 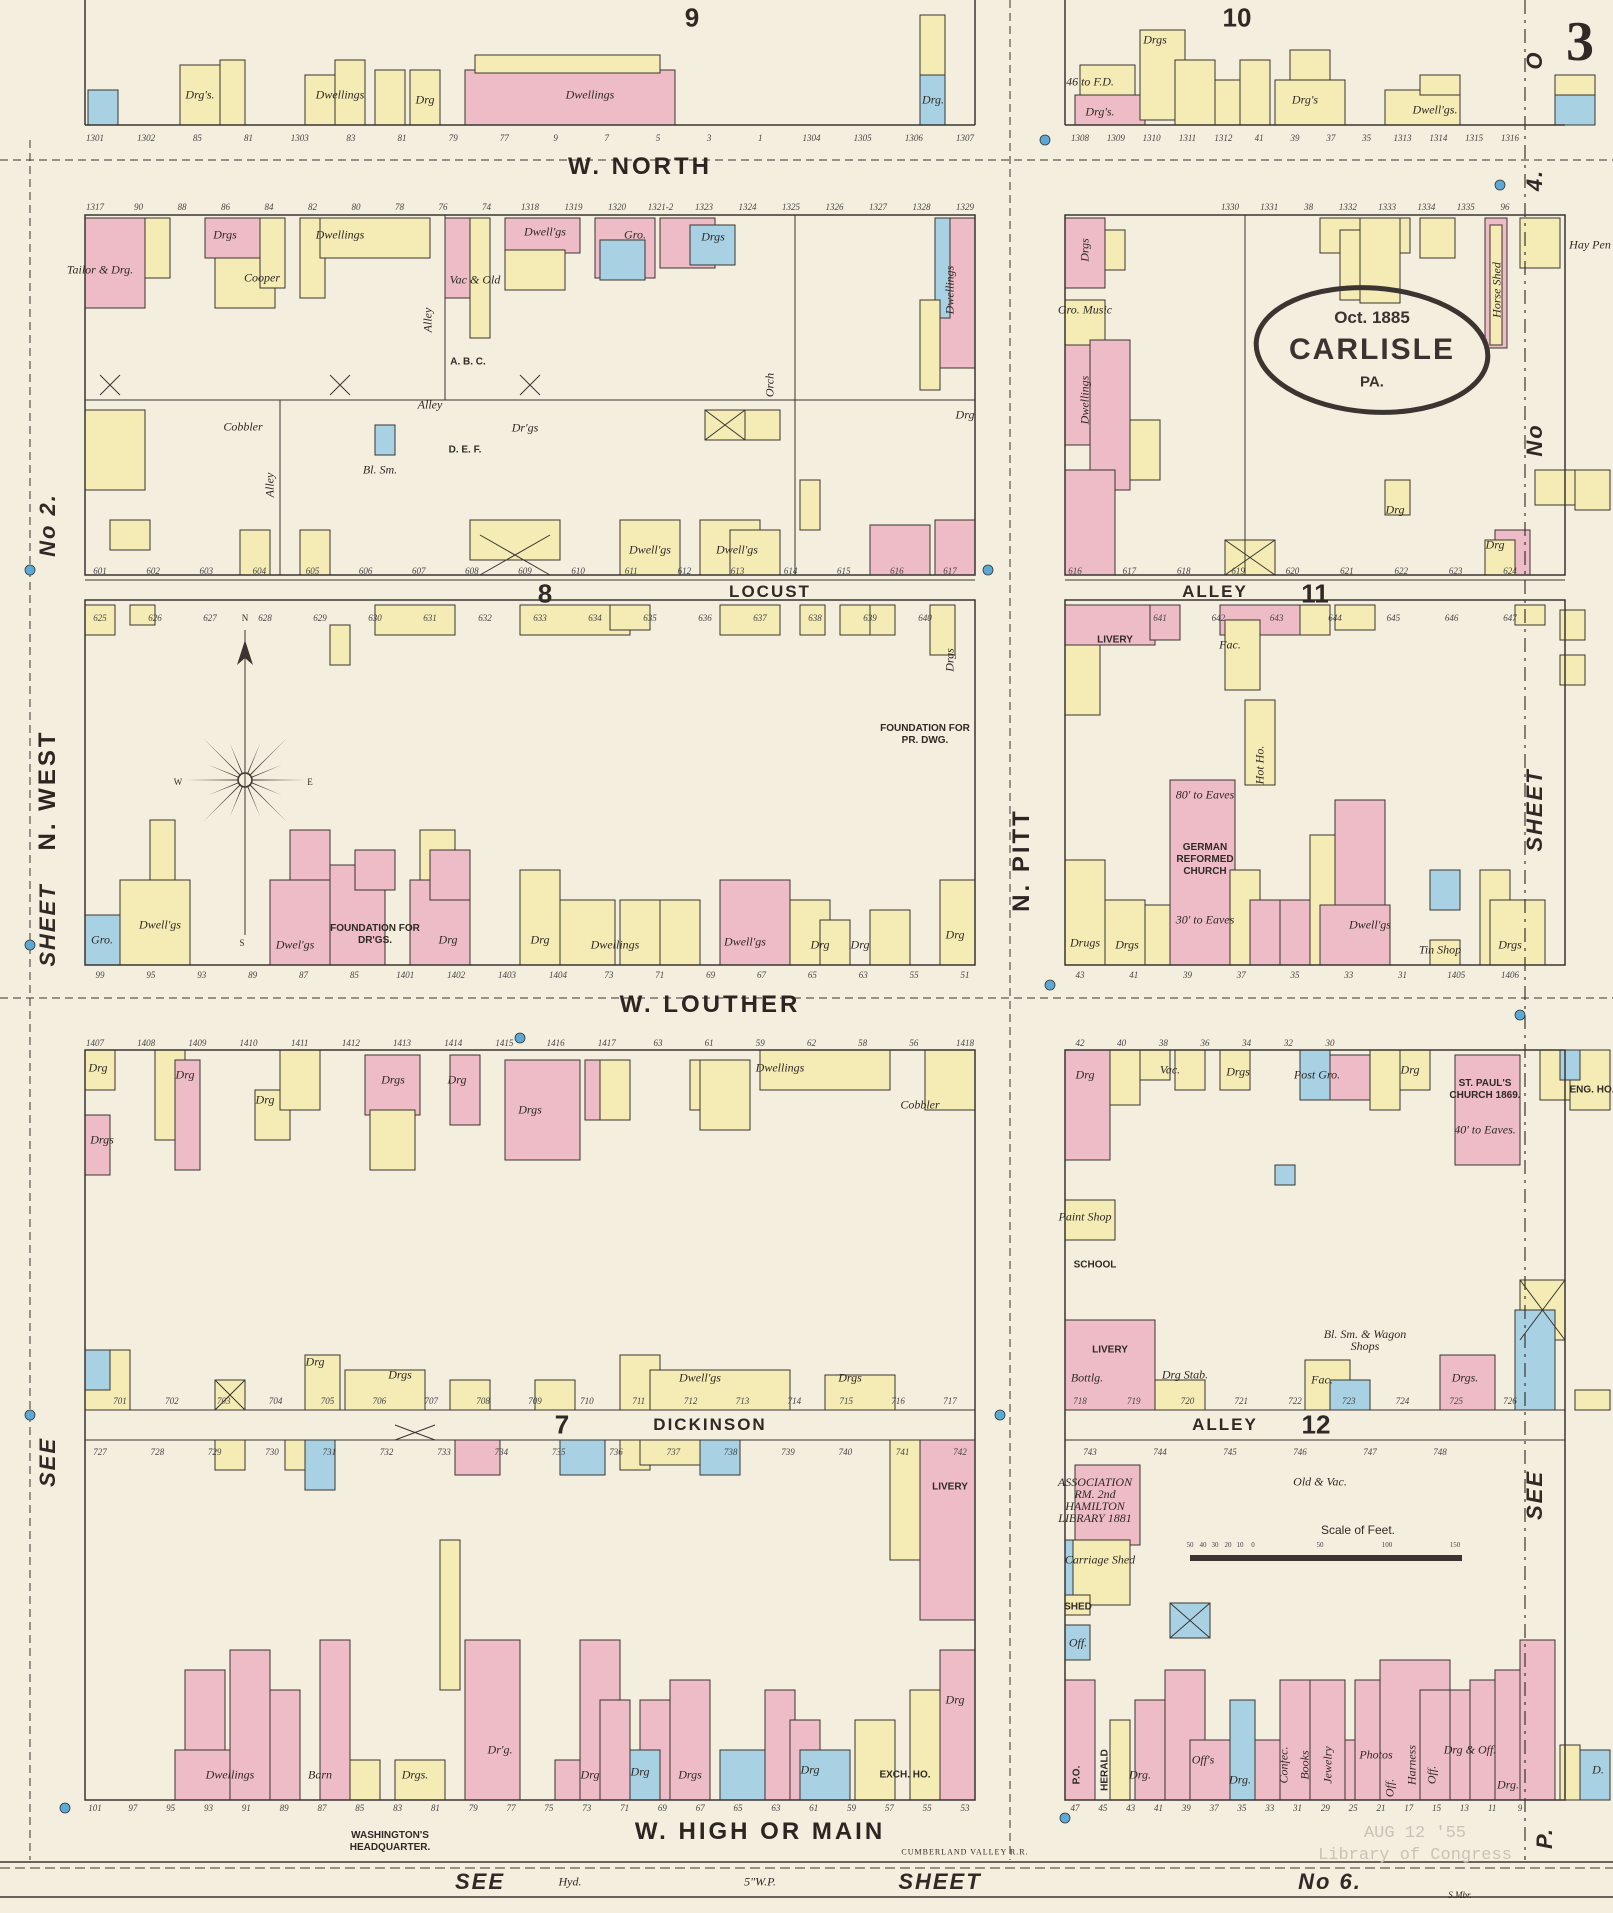 What do you see at coordinates (351, 138) in the screenshot?
I see `address-number: 83` at bounding box center [351, 138].